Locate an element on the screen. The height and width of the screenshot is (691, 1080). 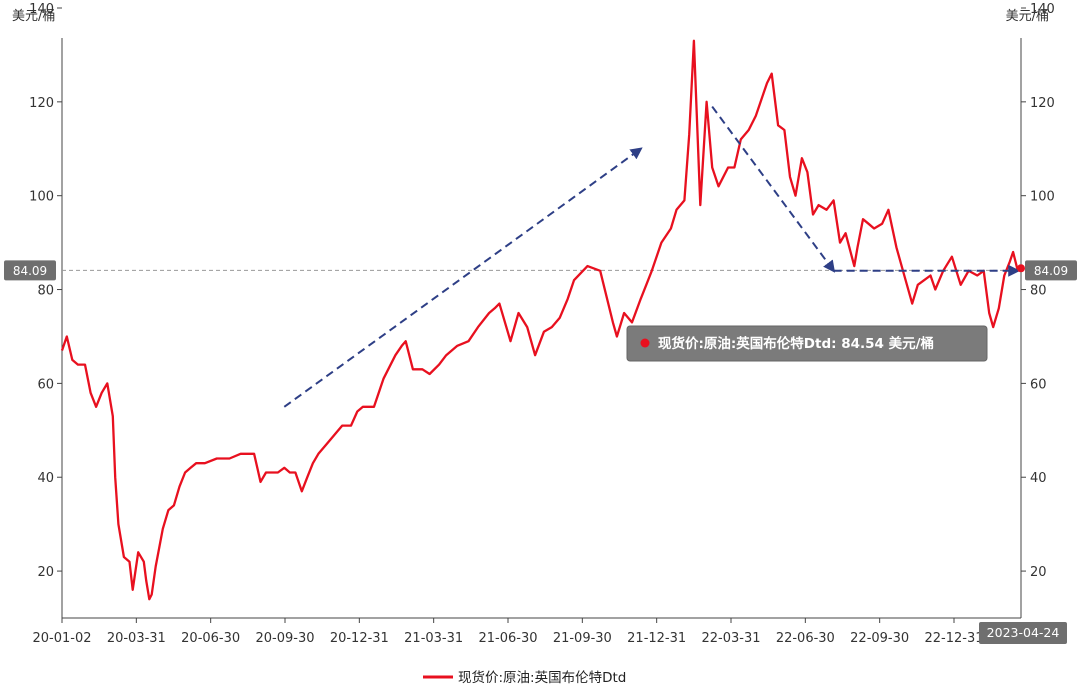
x-tick-label: 21-12-31 is located at coordinates (656, 638).